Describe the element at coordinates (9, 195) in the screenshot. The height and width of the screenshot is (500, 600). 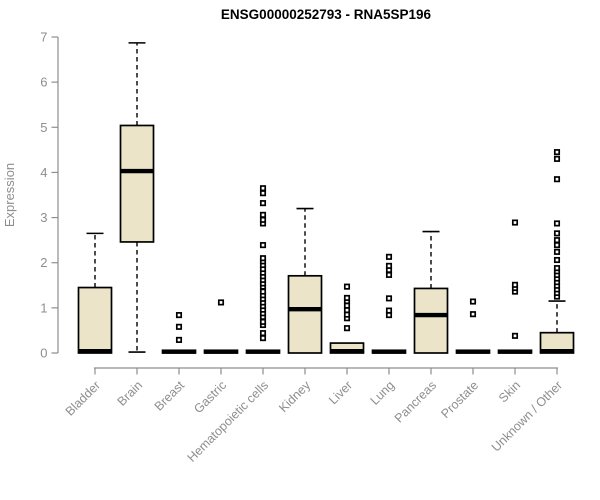
I see `y-axis-label: Expression` at that location.